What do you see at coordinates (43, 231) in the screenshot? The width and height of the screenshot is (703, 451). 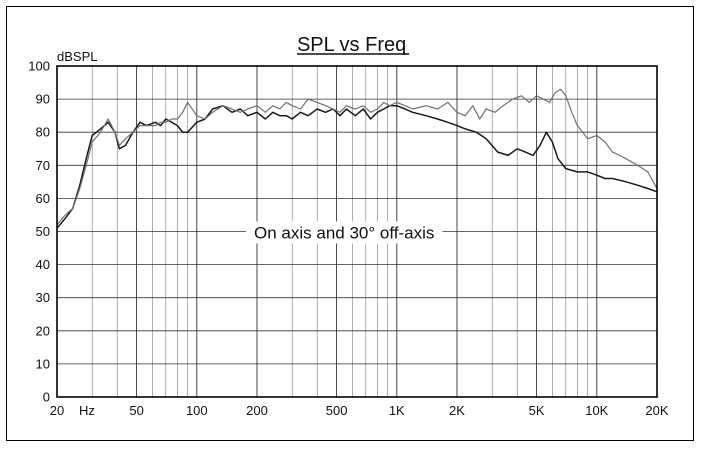 I see `y-tick-label: 50` at bounding box center [43, 231].